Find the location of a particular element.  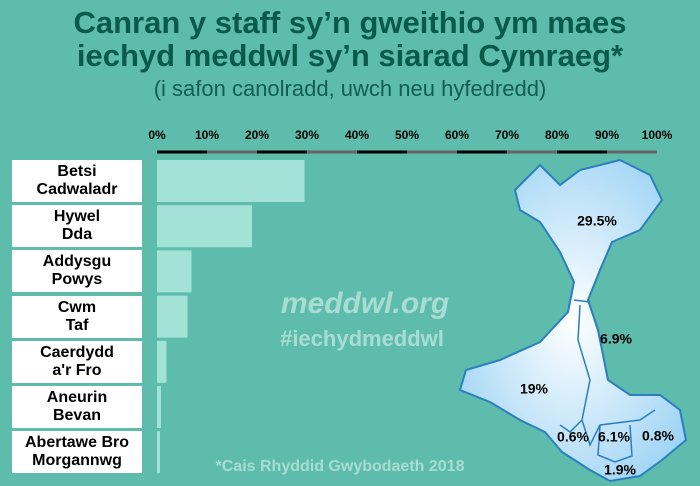

x-tick-label: 20% is located at coordinates (257, 135).